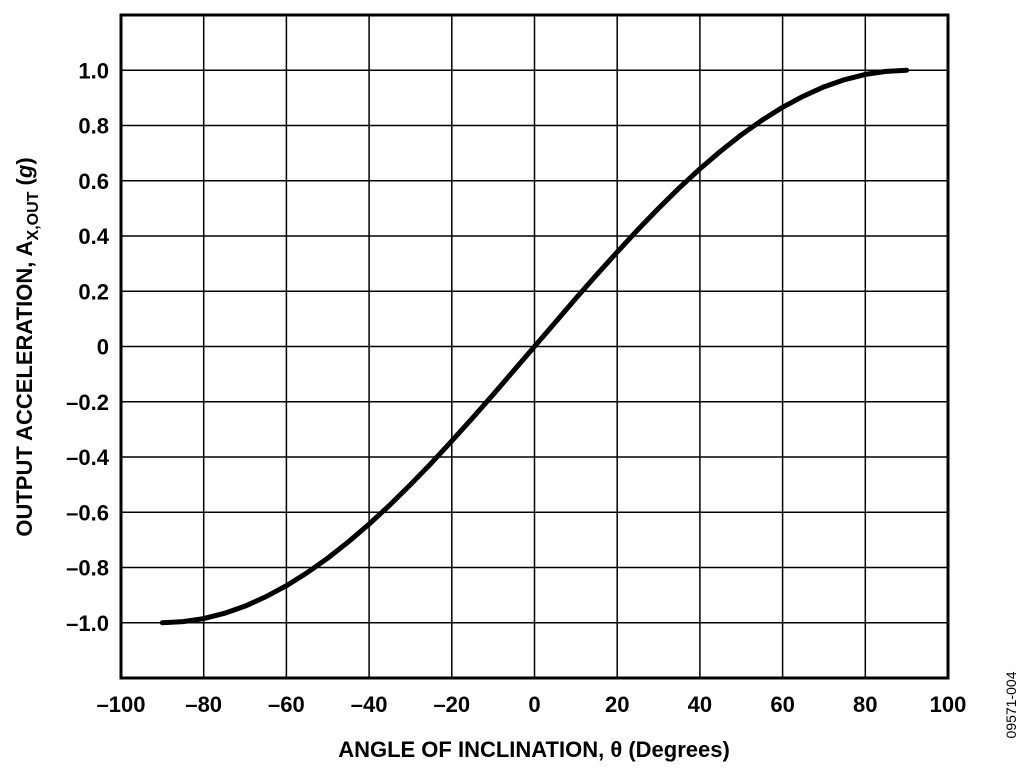 This screenshot has width=1024, height=780. I want to click on y-axis-title-subscript: X,OUT, so click(33, 215).